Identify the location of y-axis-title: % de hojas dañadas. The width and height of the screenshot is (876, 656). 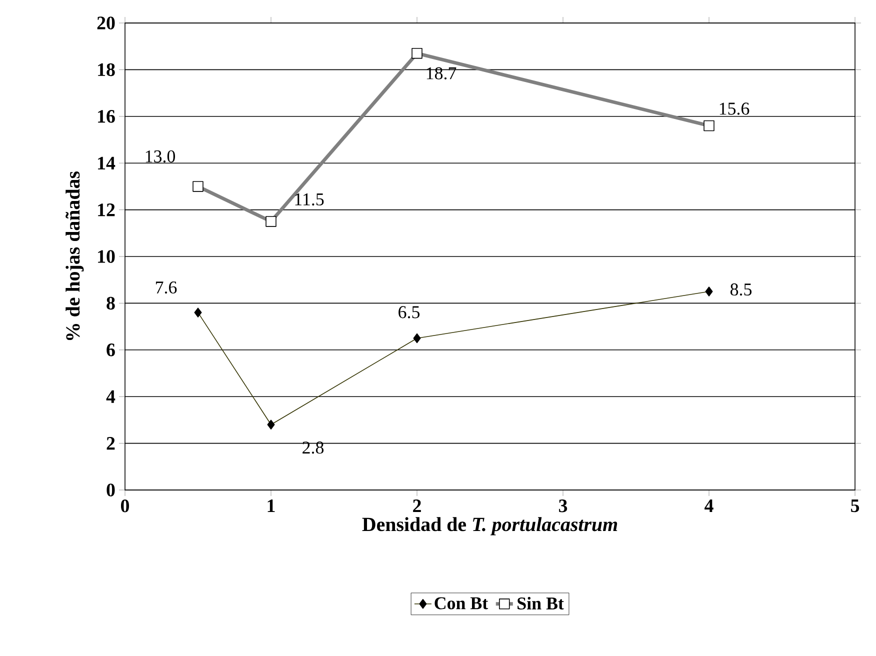
(75, 255).